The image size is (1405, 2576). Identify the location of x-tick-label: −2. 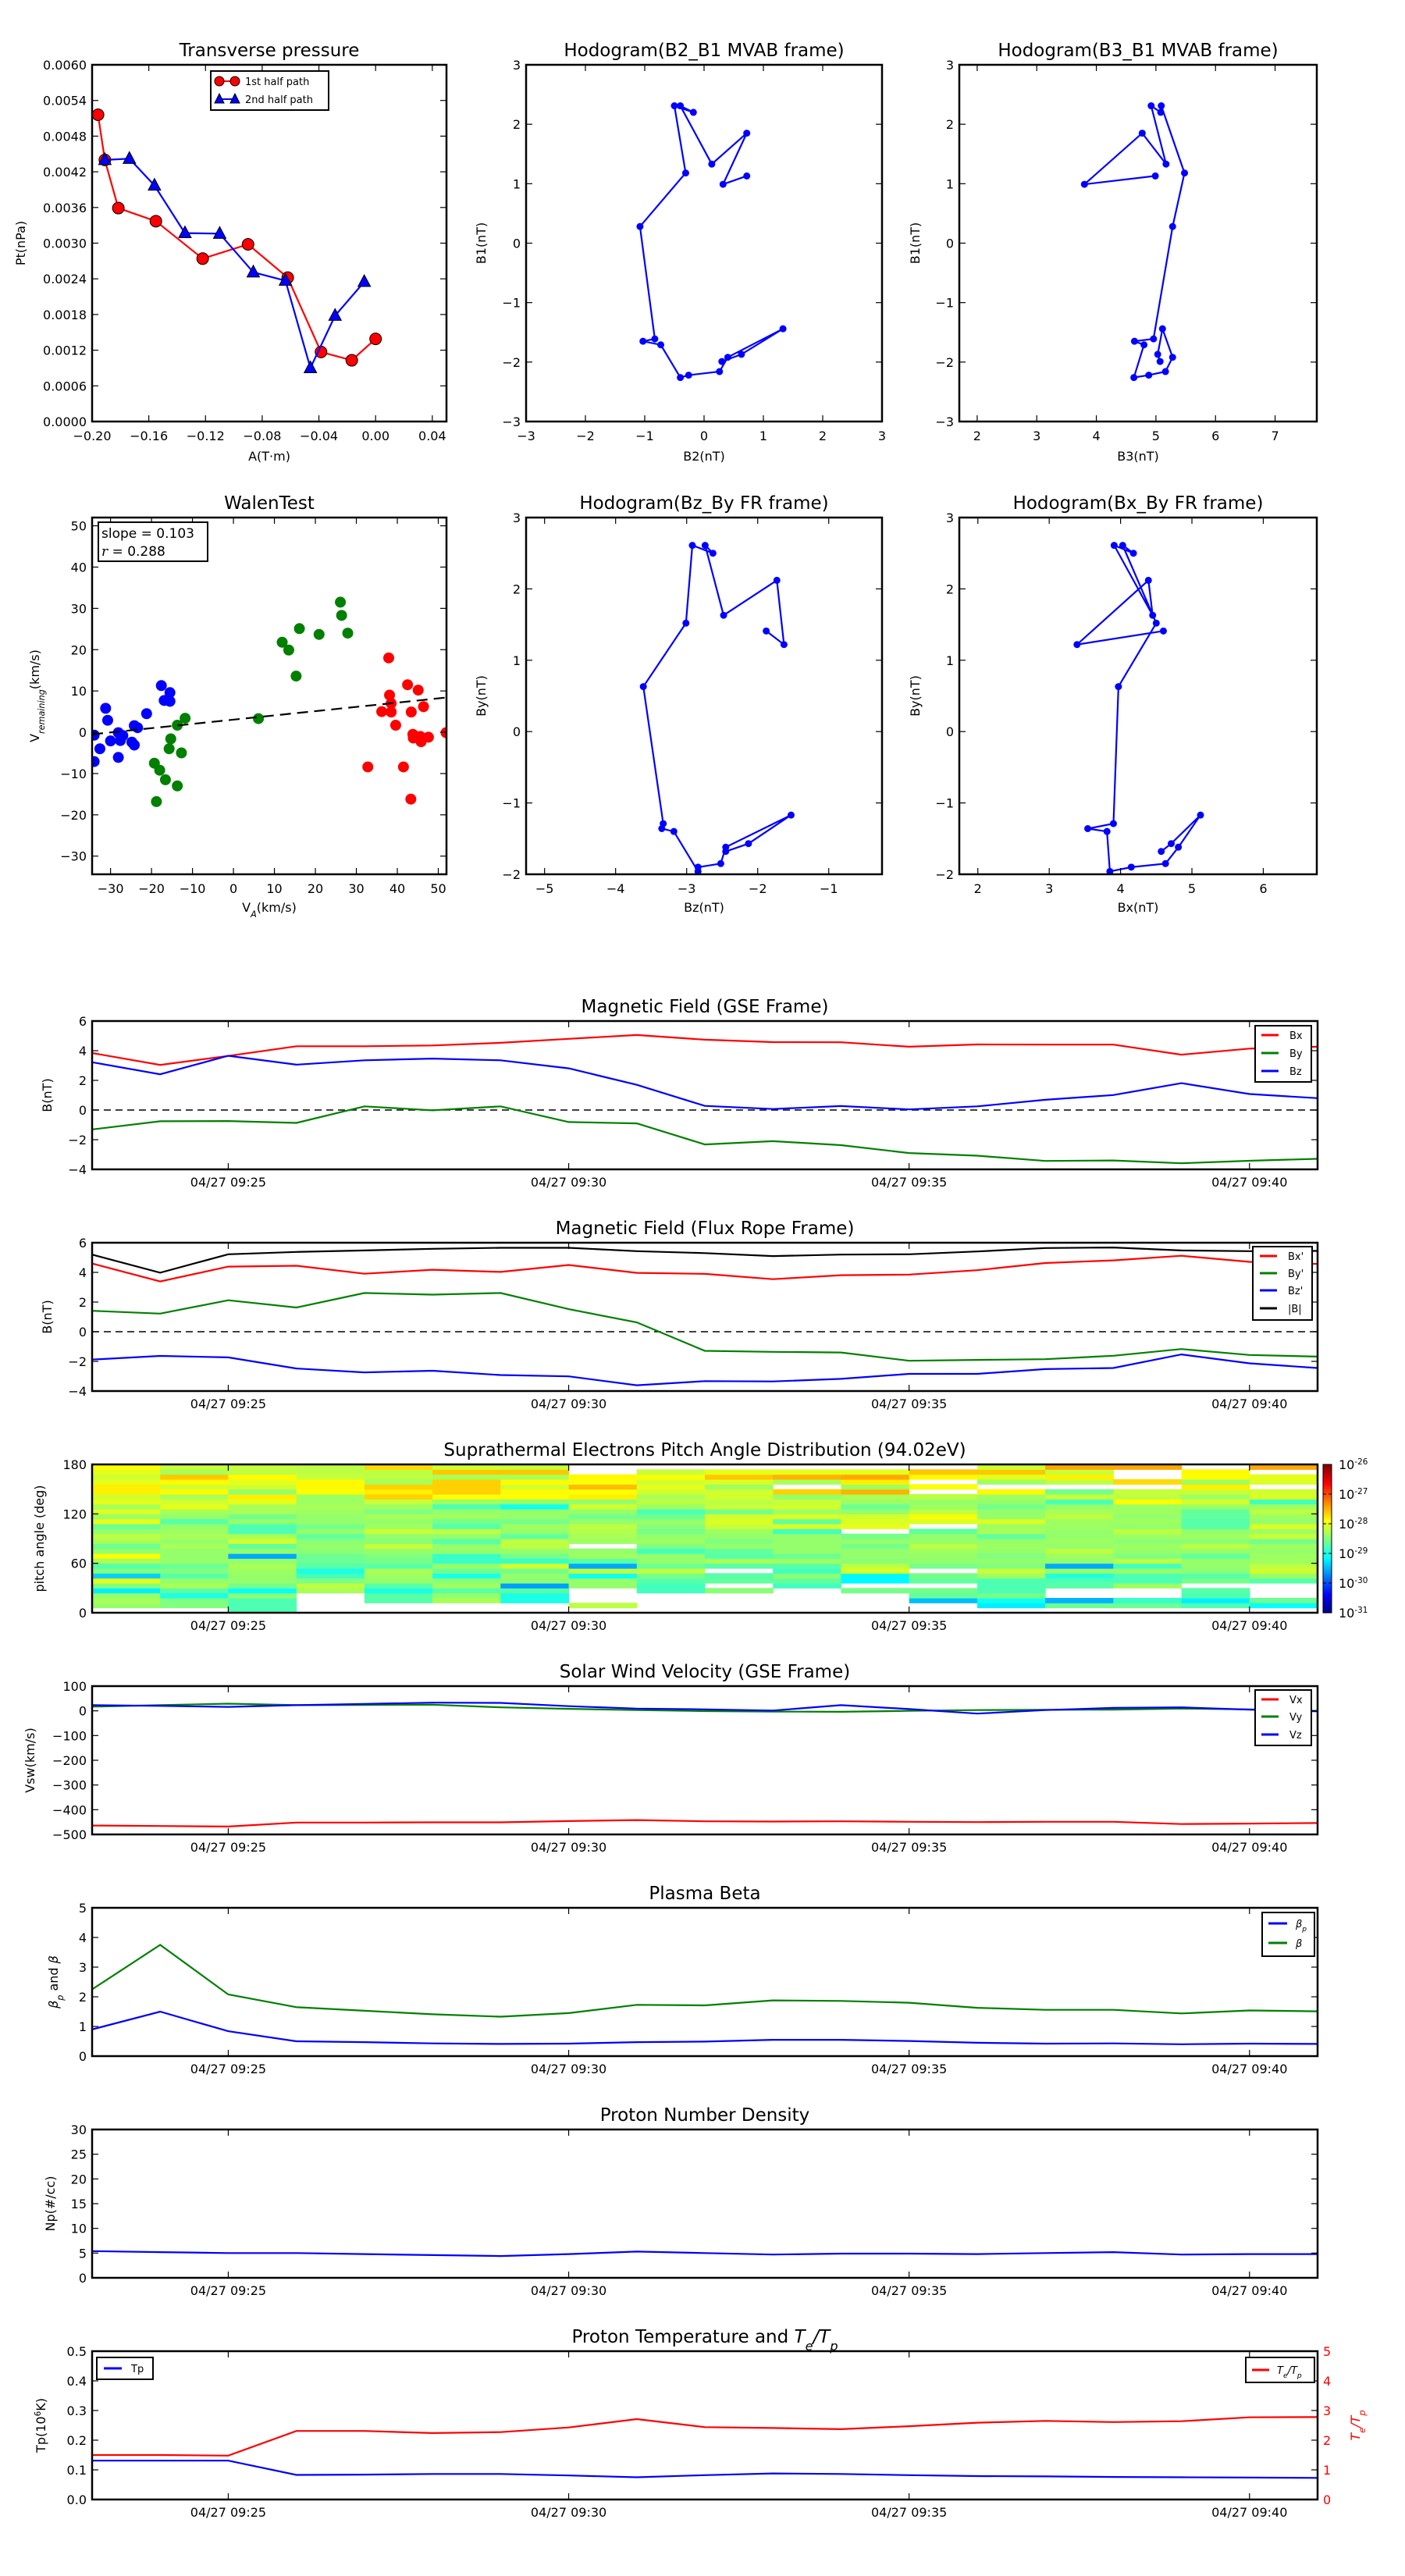
(585, 436).